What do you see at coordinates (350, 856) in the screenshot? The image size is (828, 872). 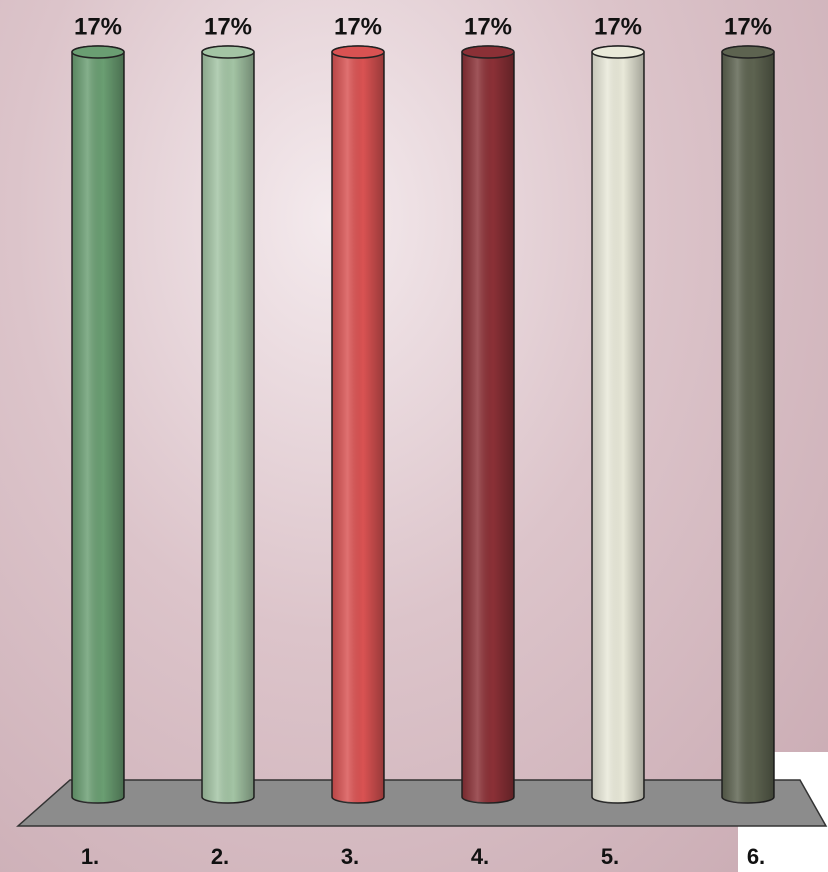 I see `category-label: 3.` at bounding box center [350, 856].